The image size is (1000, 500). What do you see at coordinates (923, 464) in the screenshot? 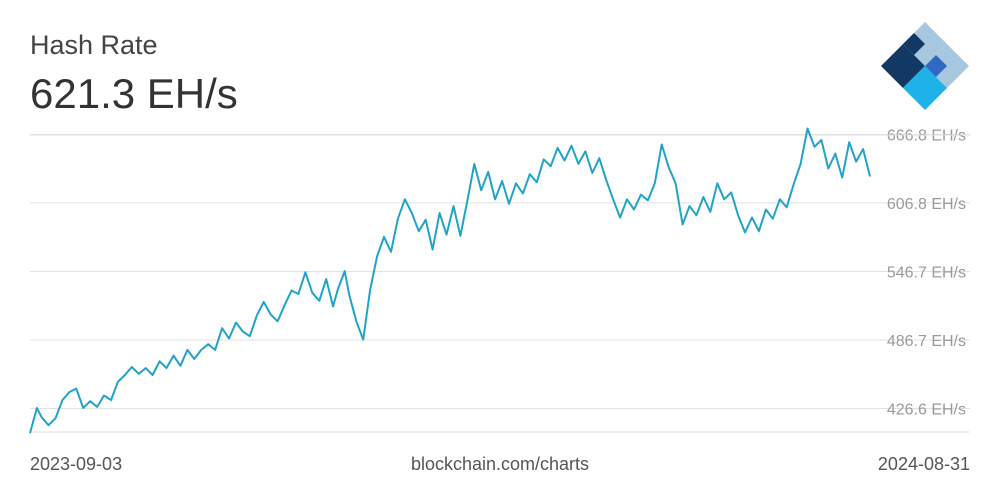
I see `end-date-label: 2024-08-31` at bounding box center [923, 464].